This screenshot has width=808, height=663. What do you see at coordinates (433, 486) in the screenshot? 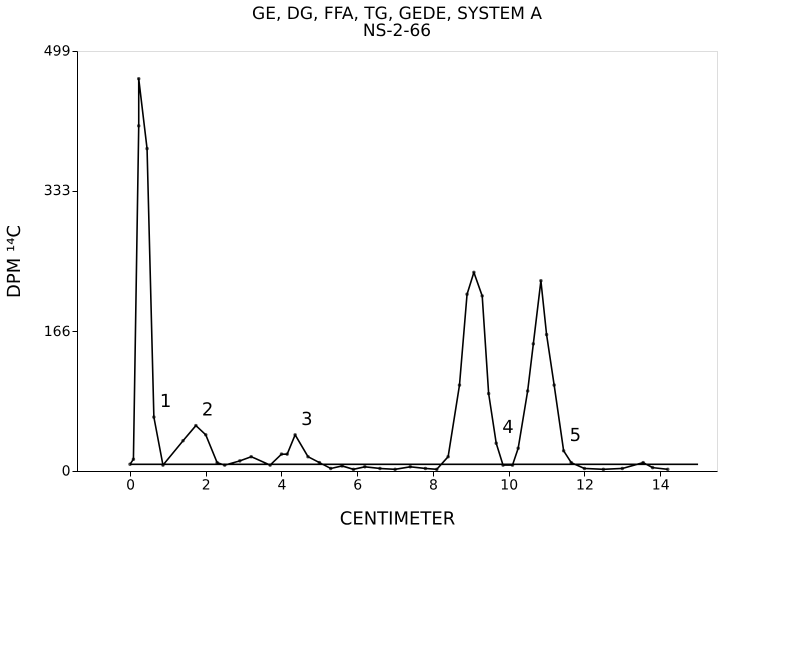
I see `x-tick-label: 8` at bounding box center [433, 486].